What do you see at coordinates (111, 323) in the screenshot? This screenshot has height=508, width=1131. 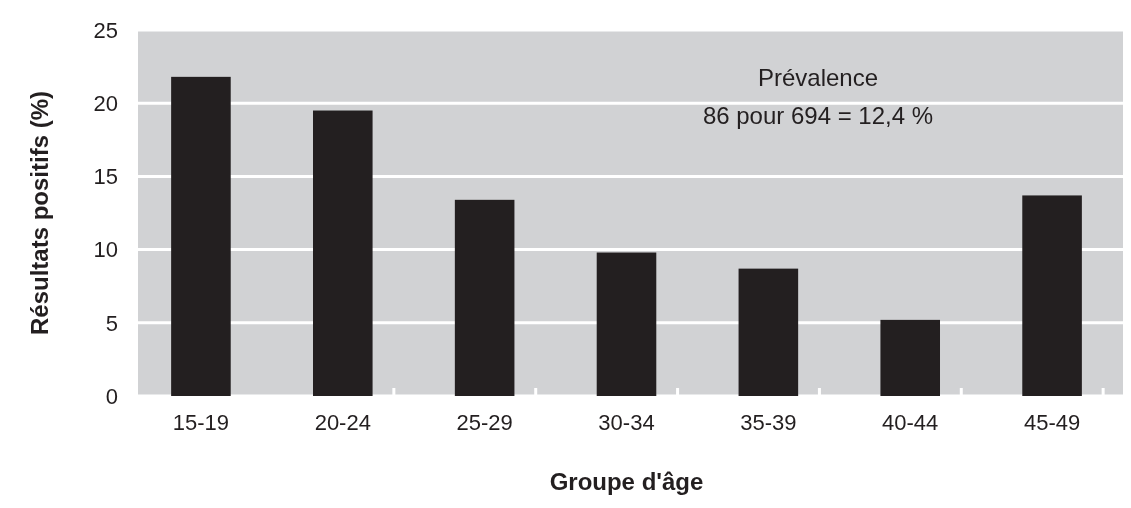 I see `y-tick-label: 5` at bounding box center [111, 323].